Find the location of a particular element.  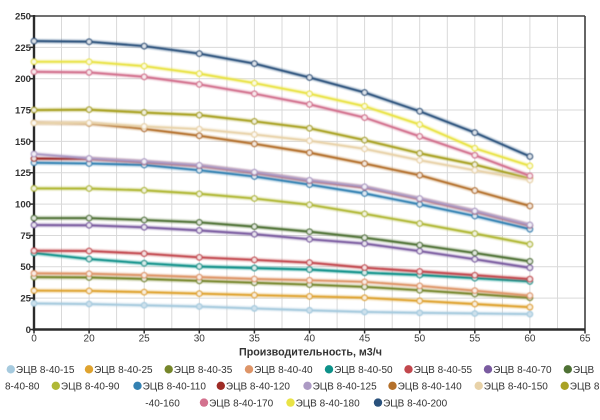

svg-text: ЭЦВ 8-40-150 is located at coordinates (516, 387).